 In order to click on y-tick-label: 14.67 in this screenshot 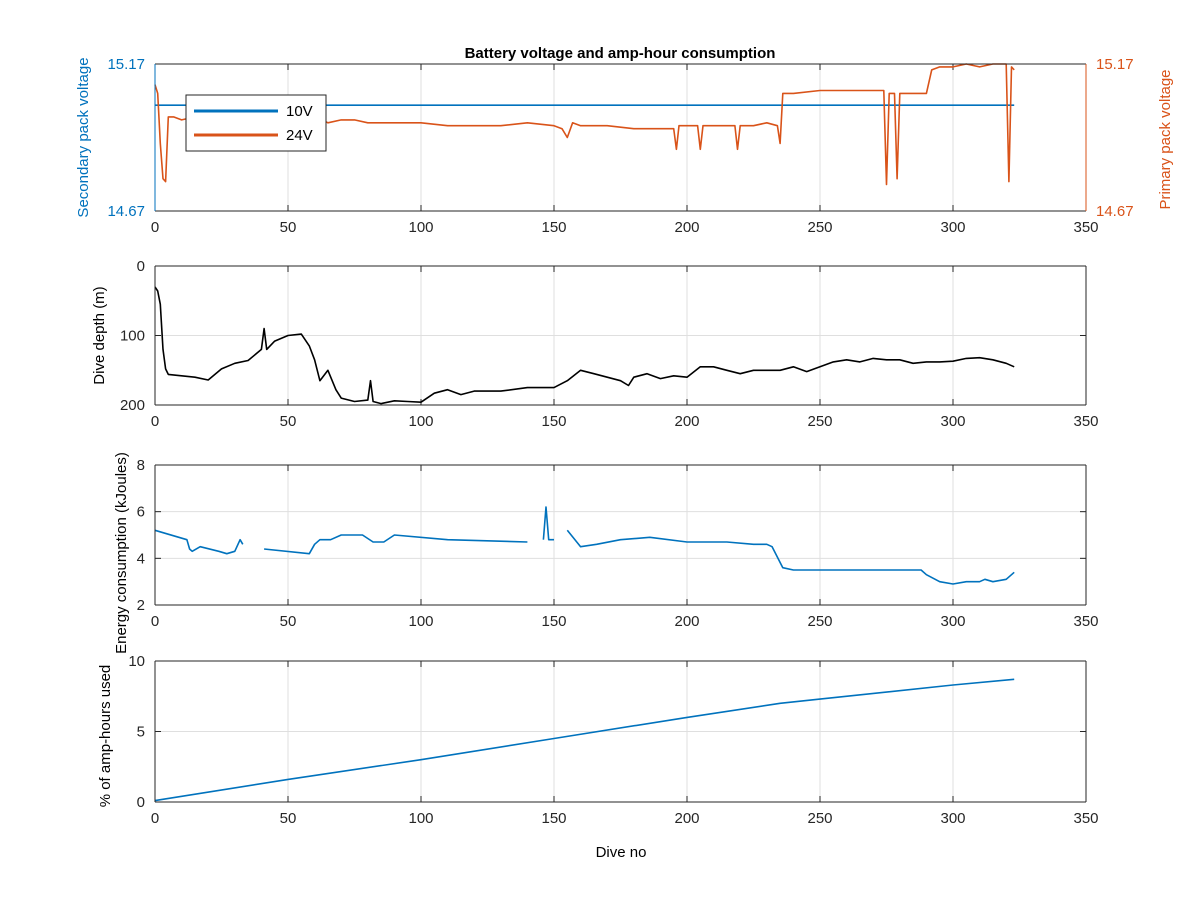, I will do `click(126, 211)`.